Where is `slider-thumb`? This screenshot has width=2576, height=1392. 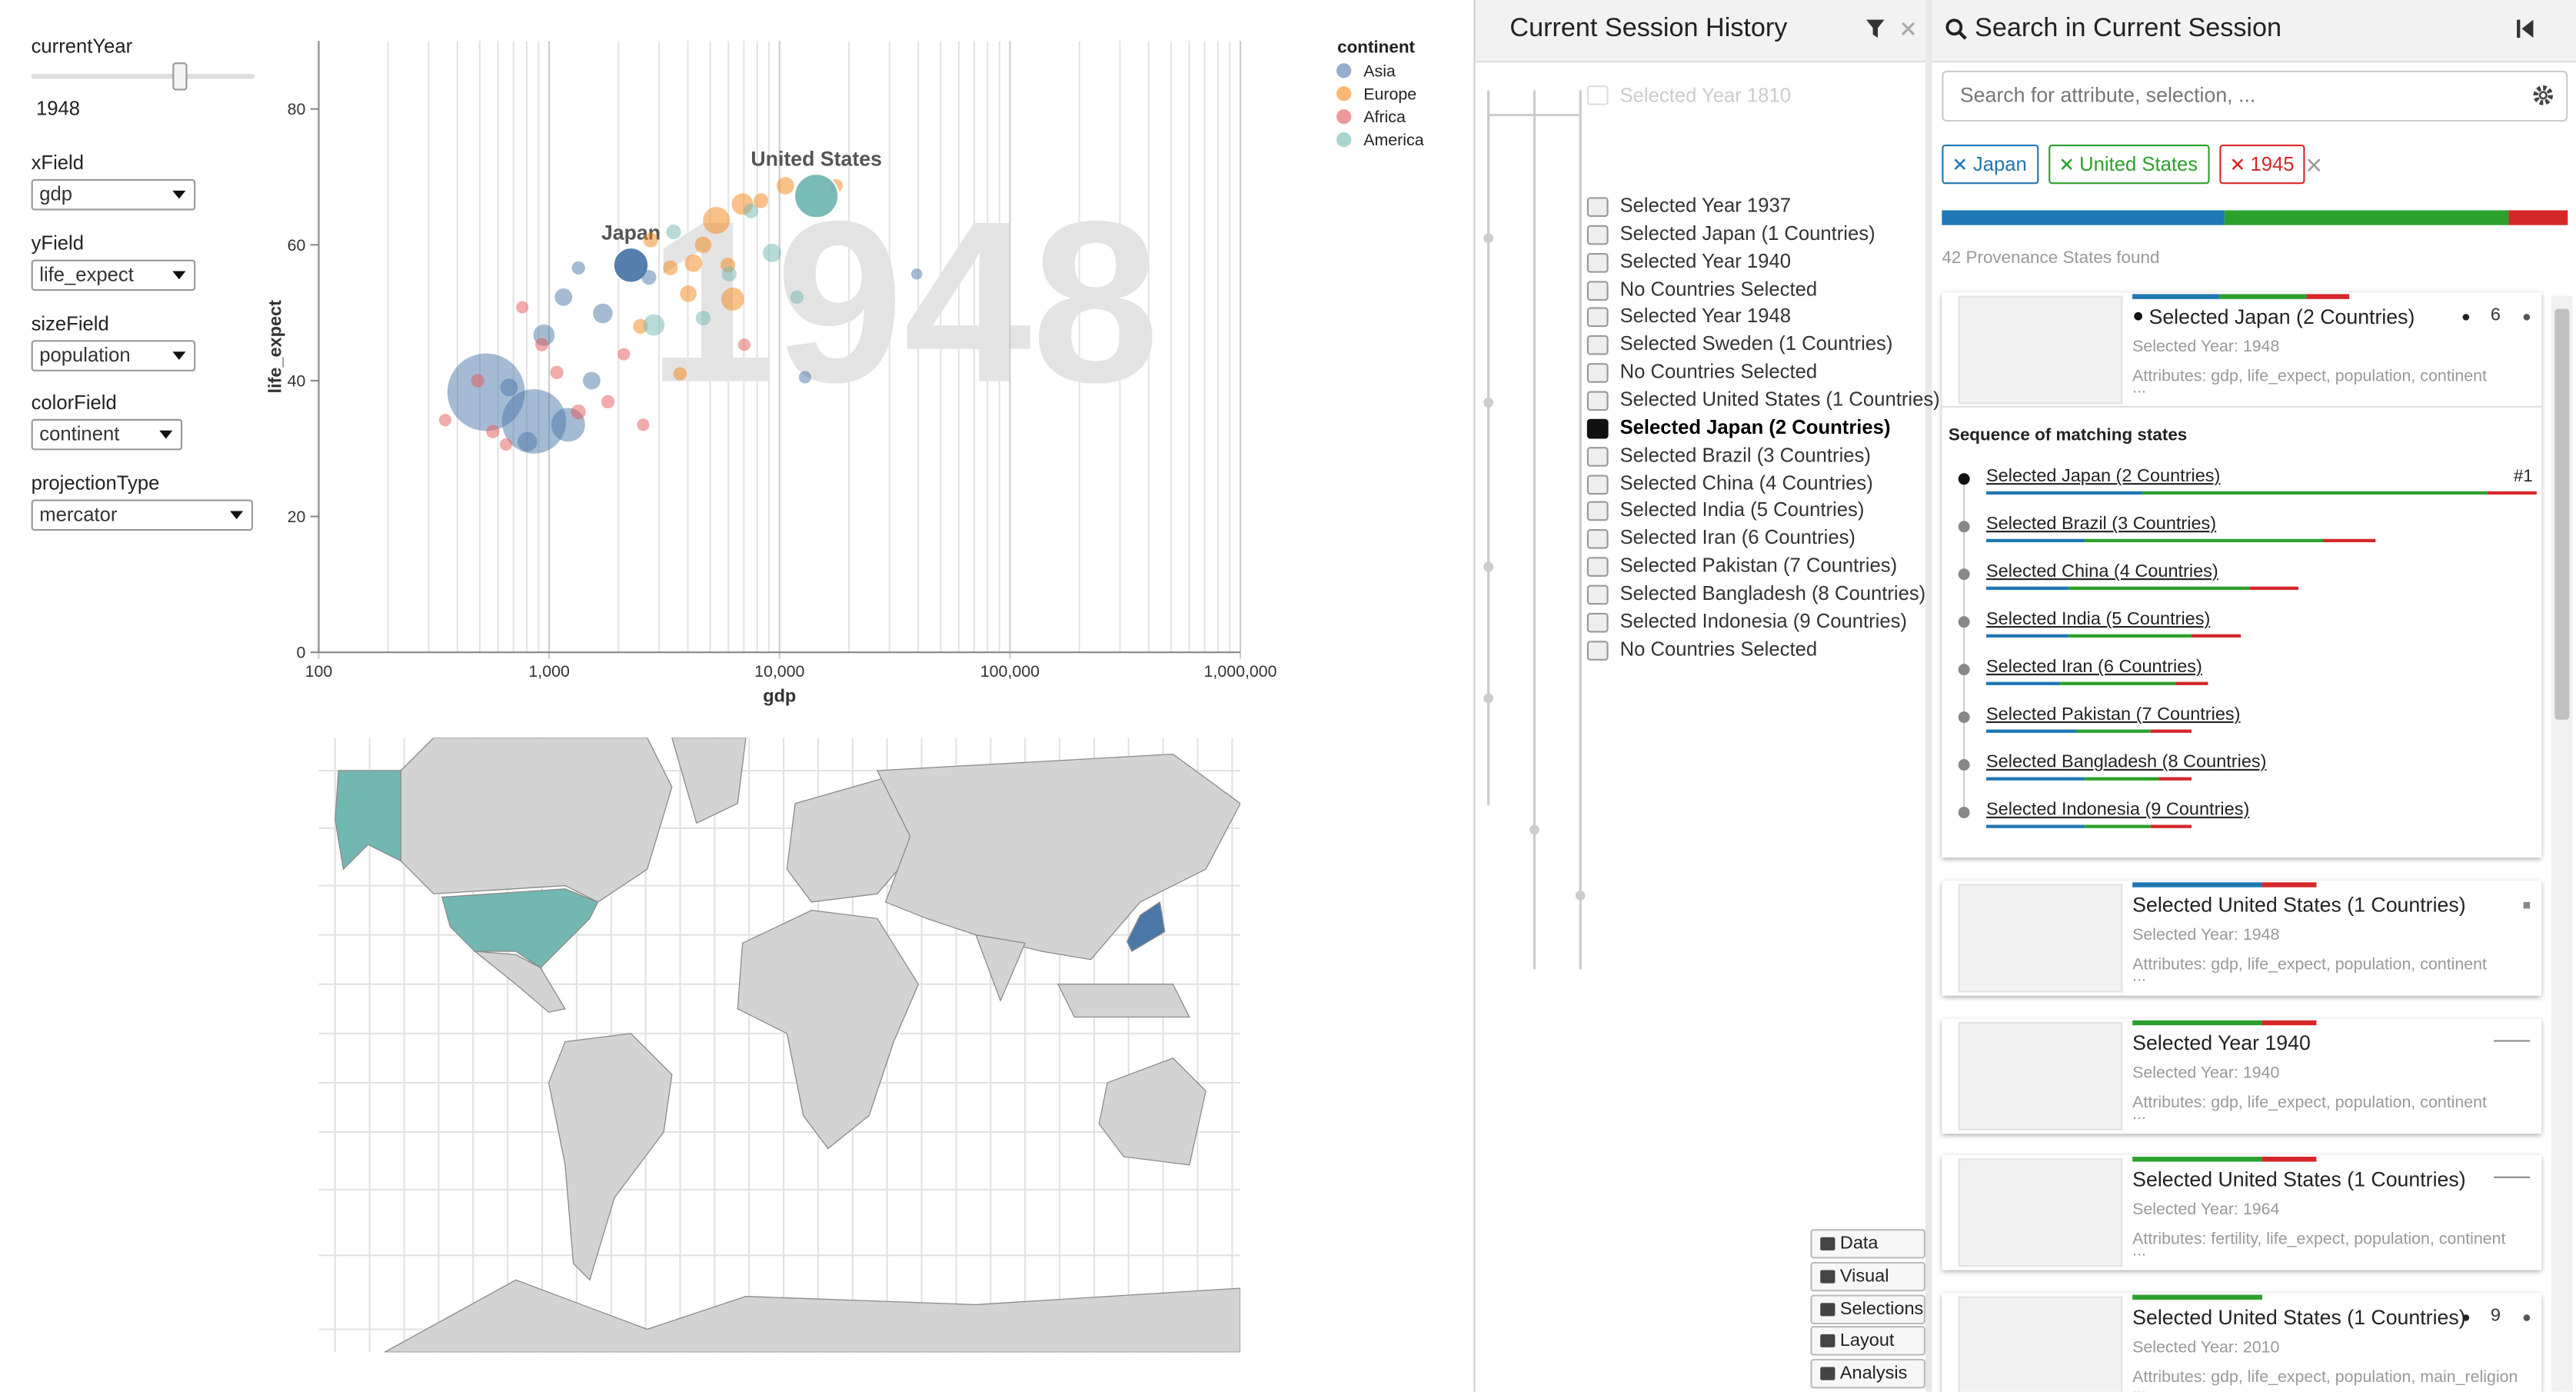 slider-thumb is located at coordinates (180, 76).